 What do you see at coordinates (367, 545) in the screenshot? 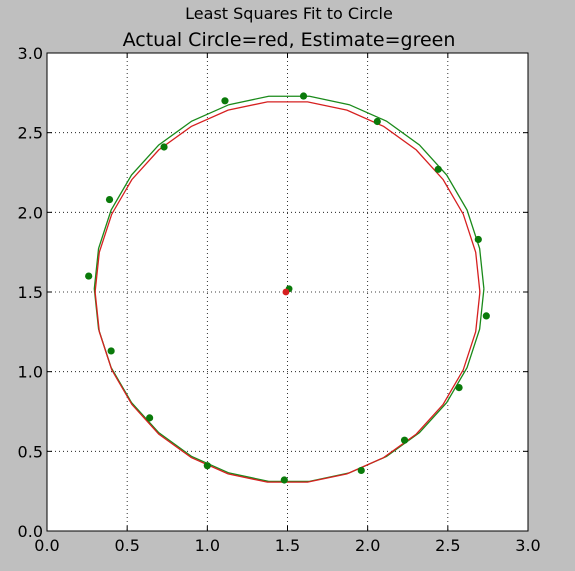
I see `x-tick-label: 2.0` at bounding box center [367, 545].